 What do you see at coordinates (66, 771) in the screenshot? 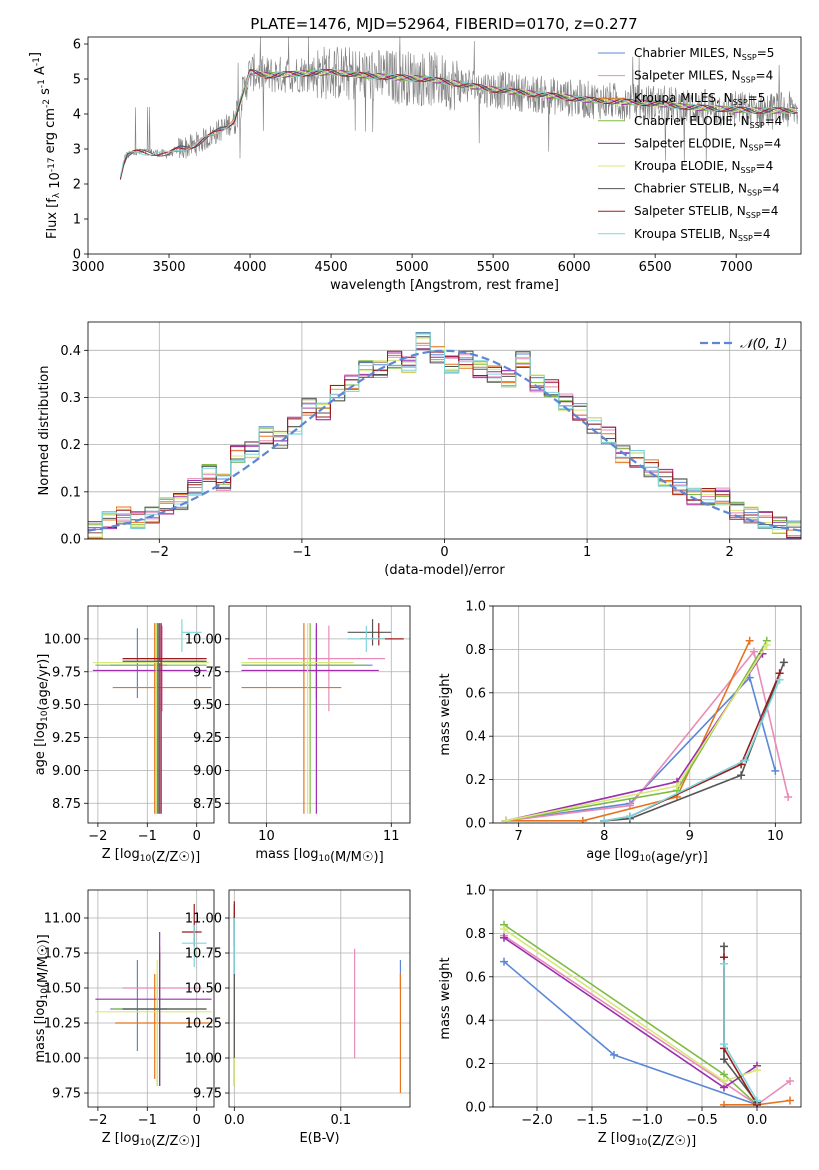
I see `y-tick-label: 9.00` at bounding box center [66, 771].